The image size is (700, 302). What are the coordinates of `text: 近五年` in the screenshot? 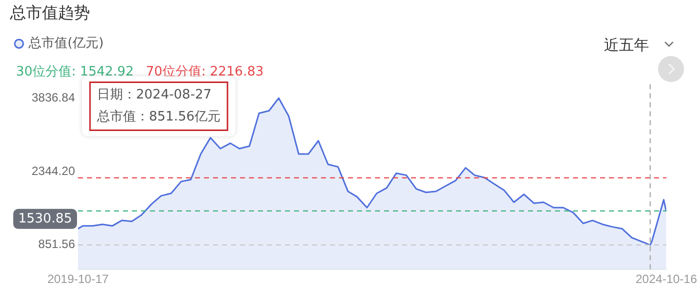 It's located at (626, 45).